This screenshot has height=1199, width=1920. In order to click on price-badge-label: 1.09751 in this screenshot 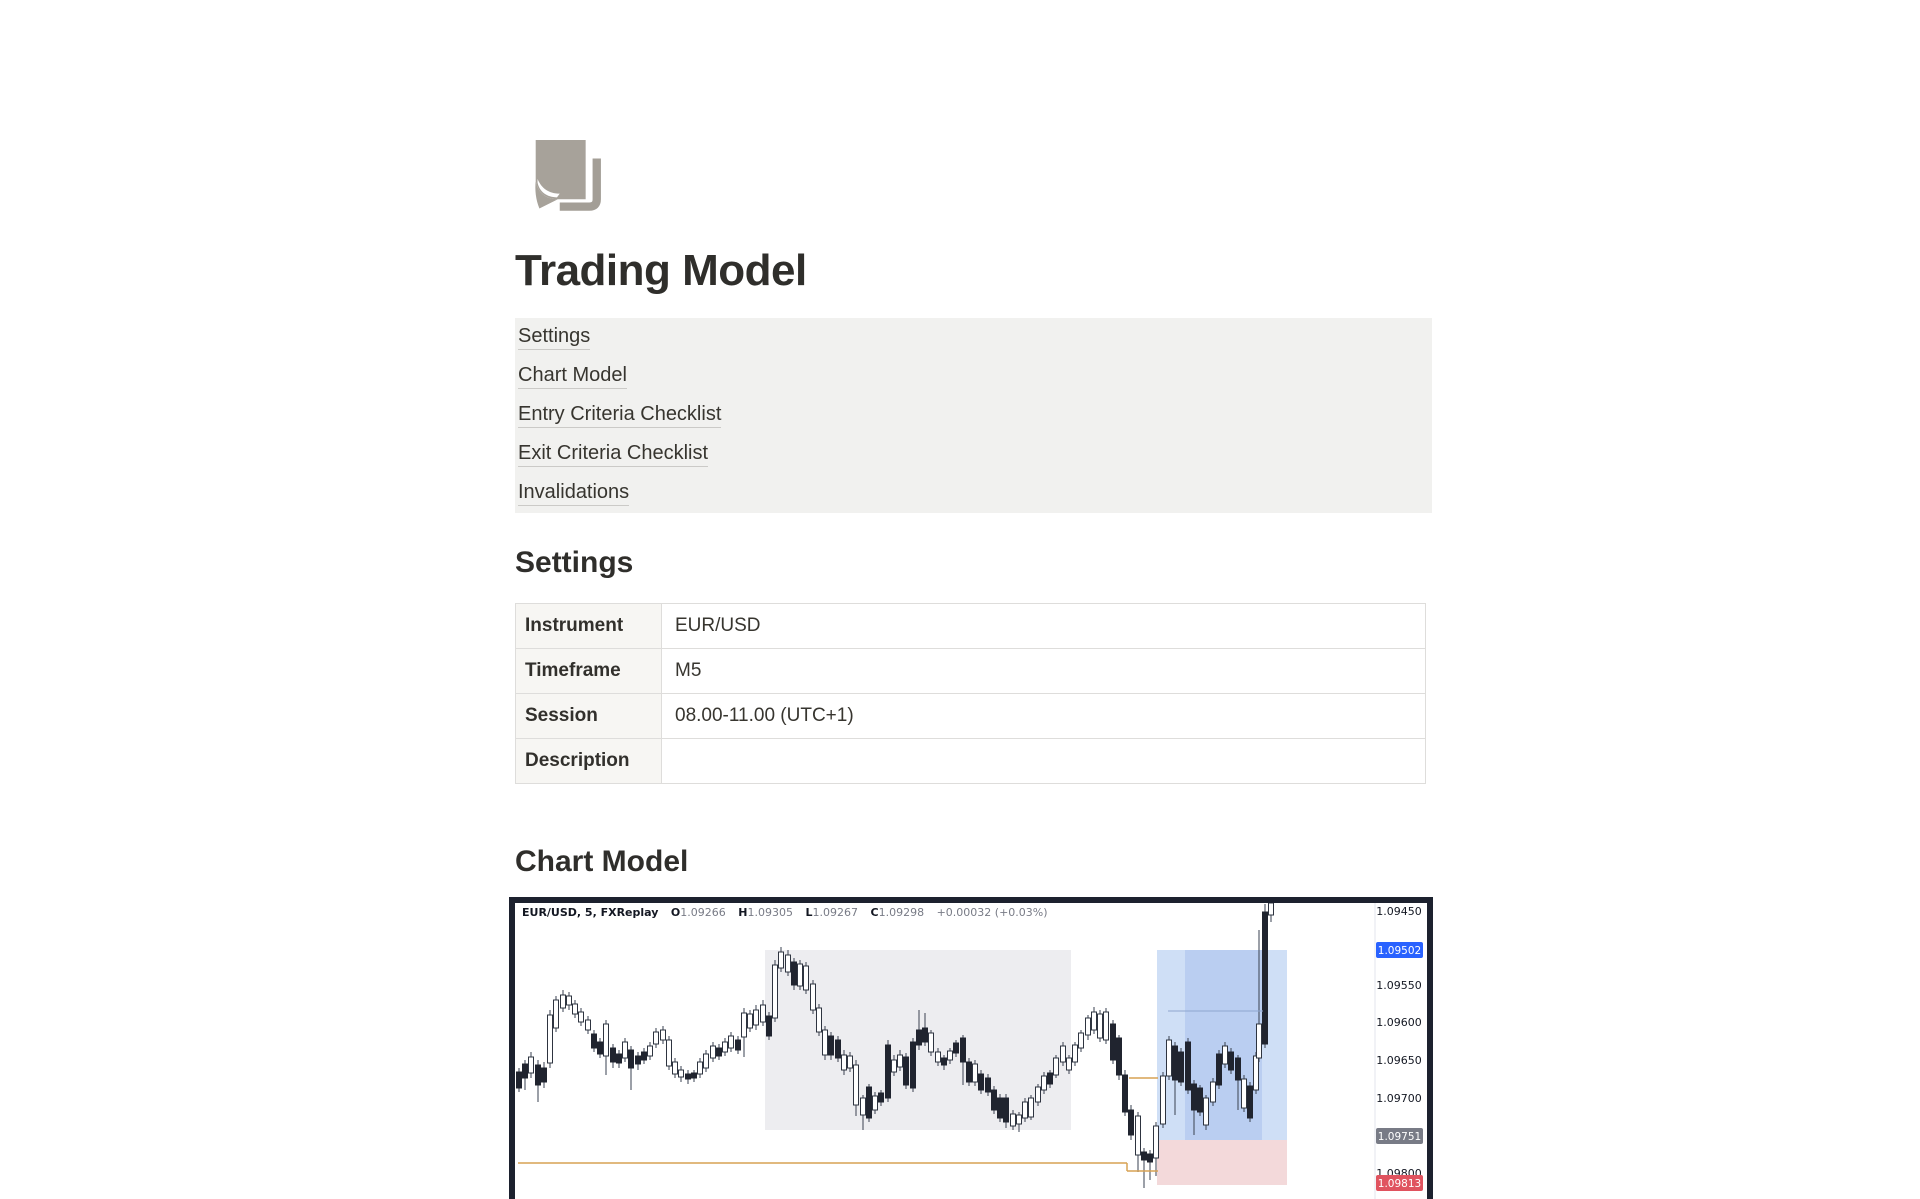, I will do `click(1399, 1137)`.